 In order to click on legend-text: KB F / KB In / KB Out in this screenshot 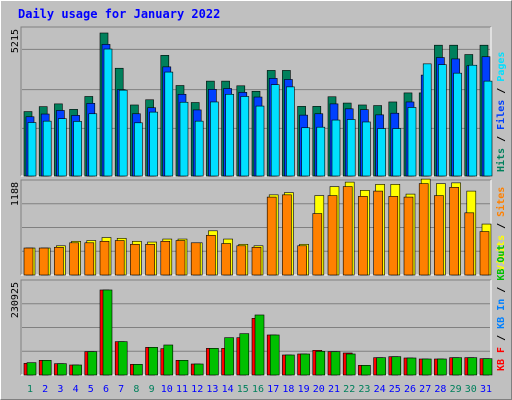, I will do `click(501, 308)`.